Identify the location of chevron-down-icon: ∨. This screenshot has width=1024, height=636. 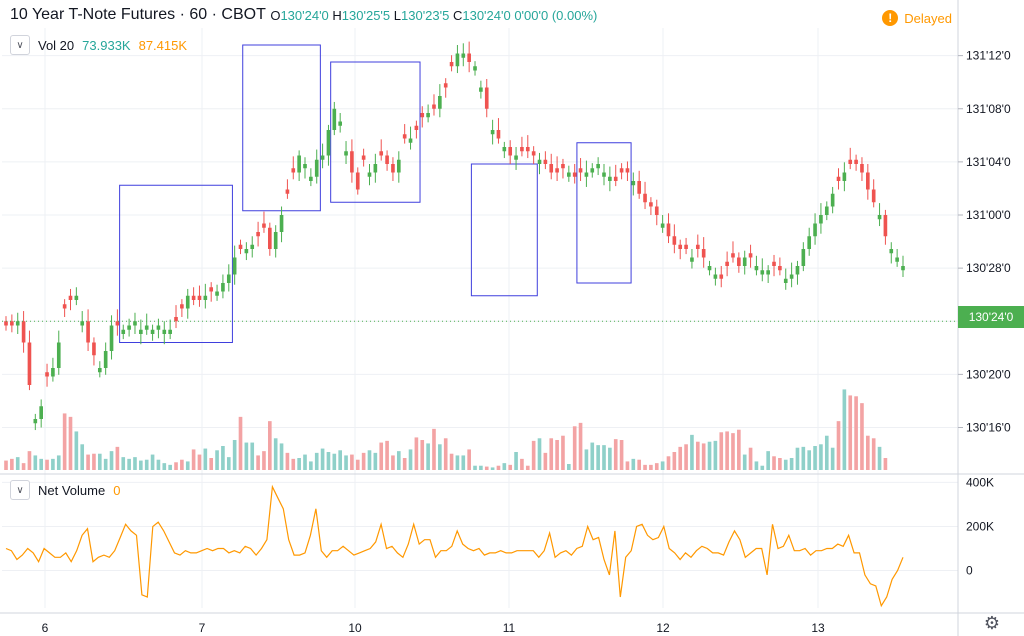
(20, 45).